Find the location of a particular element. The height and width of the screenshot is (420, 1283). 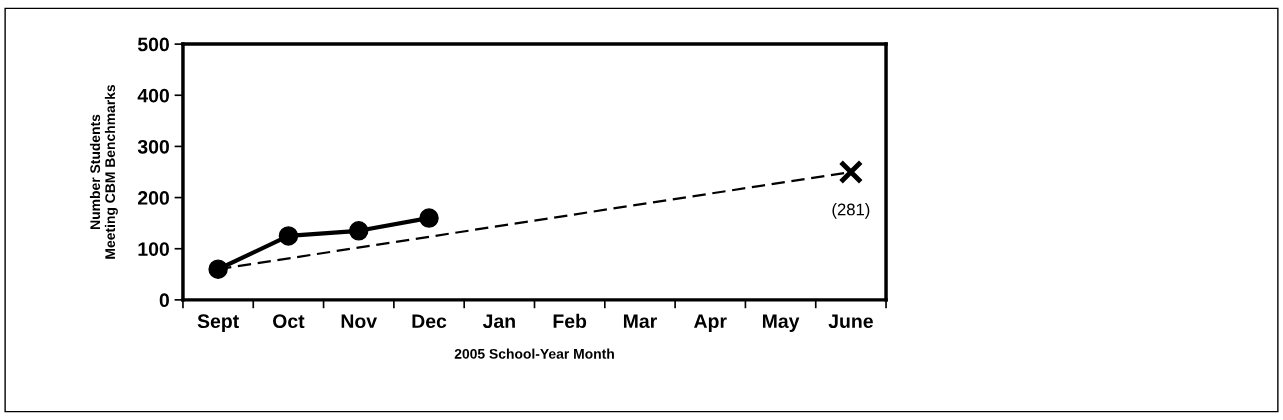

x-tick-label: Jan is located at coordinates (498, 321).